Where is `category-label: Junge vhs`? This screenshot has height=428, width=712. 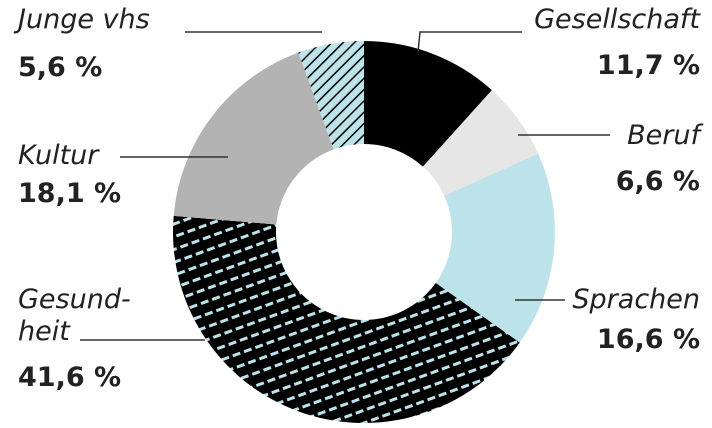 category-label: Junge vhs is located at coordinates (84, 19).